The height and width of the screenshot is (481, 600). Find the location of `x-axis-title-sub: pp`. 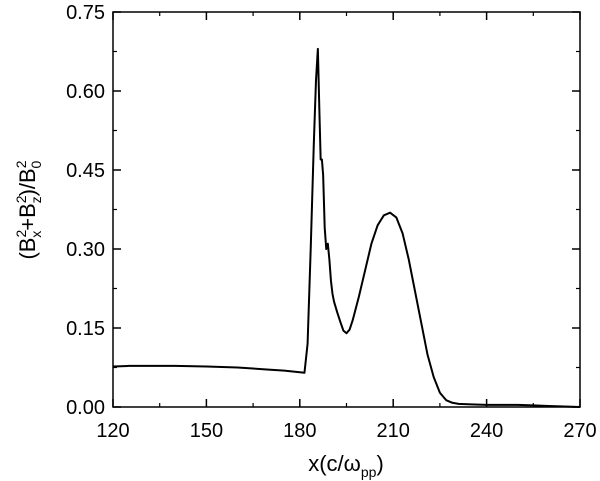

x-axis-title-sub: pp is located at coordinates (369, 472).